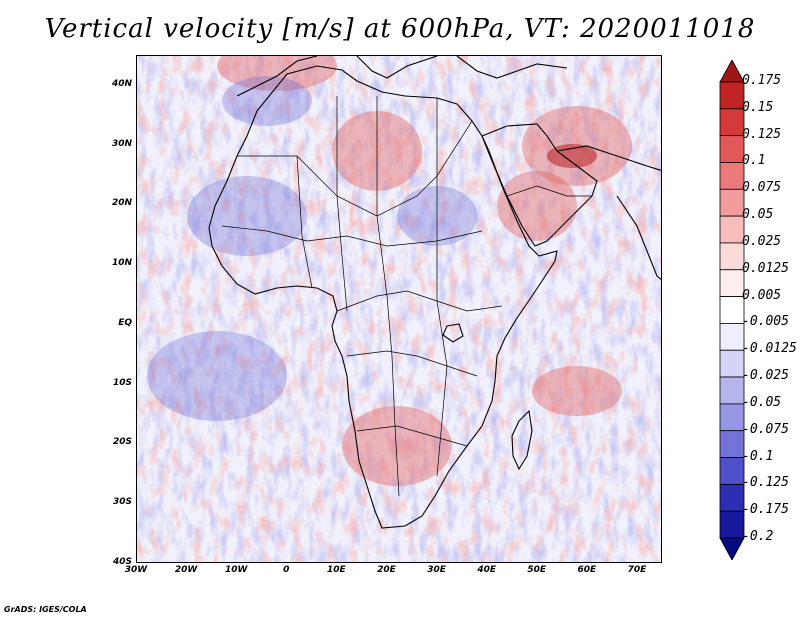  Describe the element at coordinates (762, 134) in the screenshot. I see `colorbar-tick-label: 0.125` at that location.